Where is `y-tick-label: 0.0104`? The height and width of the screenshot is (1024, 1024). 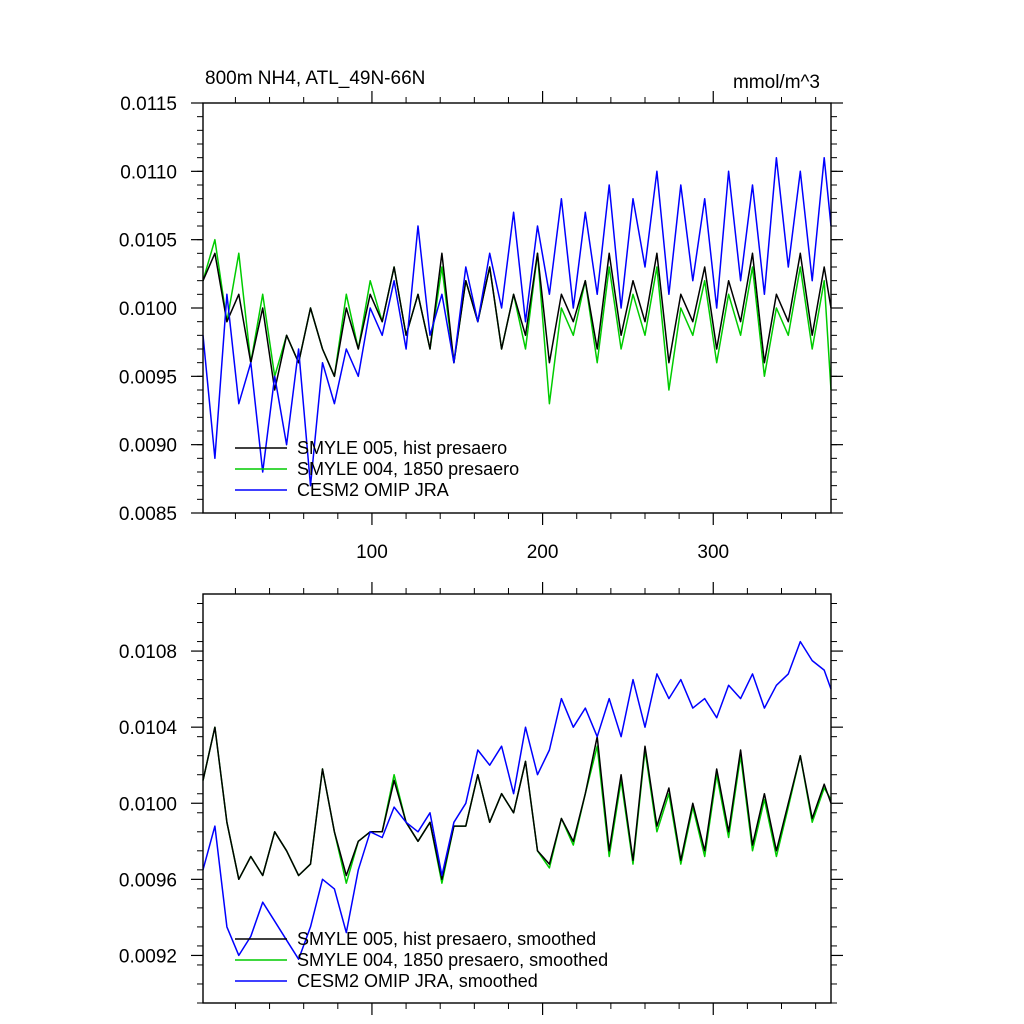 y-tick-label: 0.0104 is located at coordinates (148, 728).